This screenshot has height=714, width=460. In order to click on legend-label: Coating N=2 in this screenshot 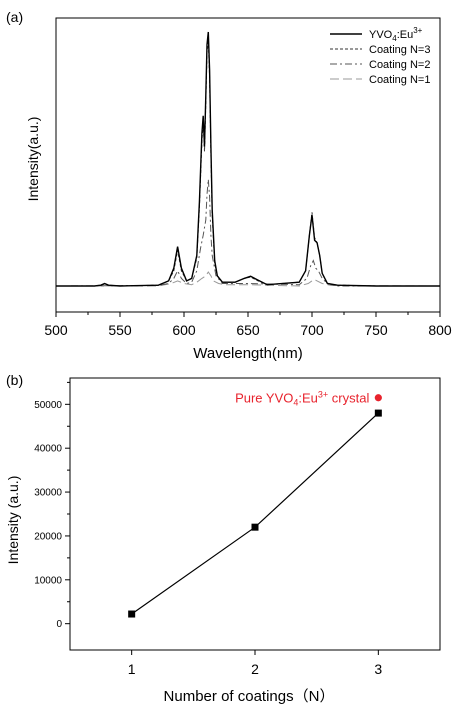, I will do `click(399, 65)`.